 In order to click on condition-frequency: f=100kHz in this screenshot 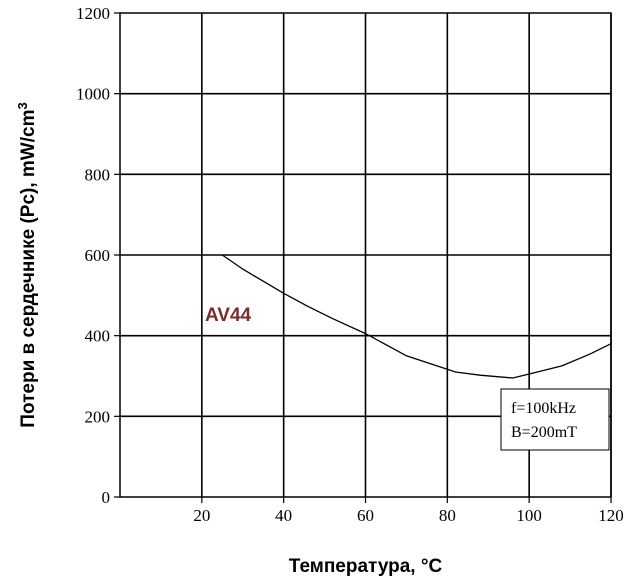, I will do `click(543, 408)`.